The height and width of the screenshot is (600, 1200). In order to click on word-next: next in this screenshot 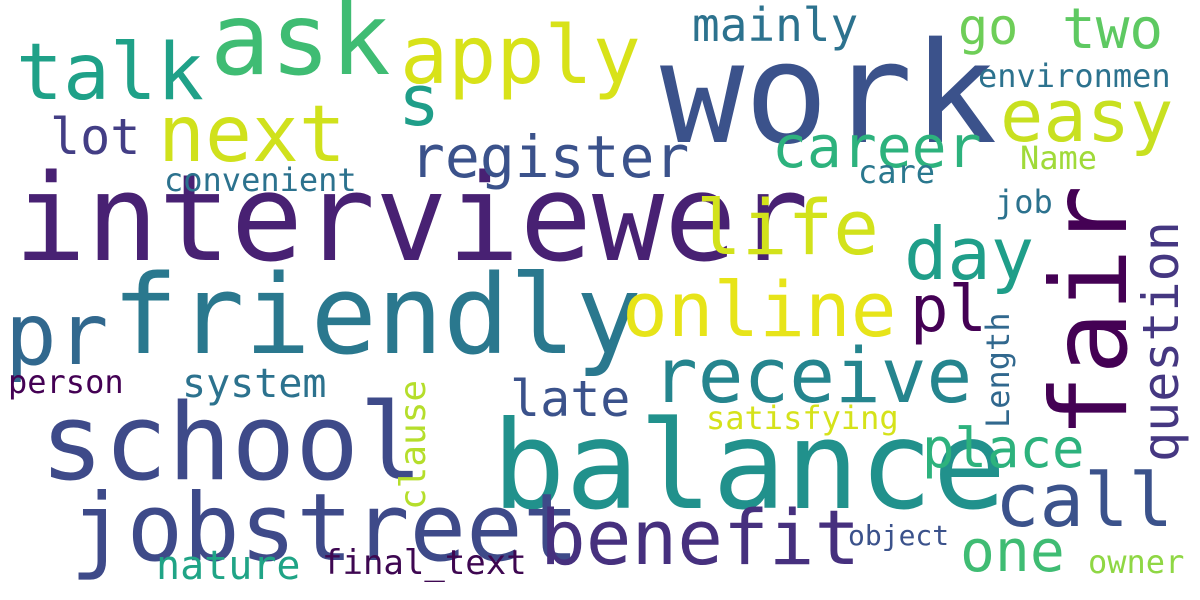, I will do `click(252, 135)`.